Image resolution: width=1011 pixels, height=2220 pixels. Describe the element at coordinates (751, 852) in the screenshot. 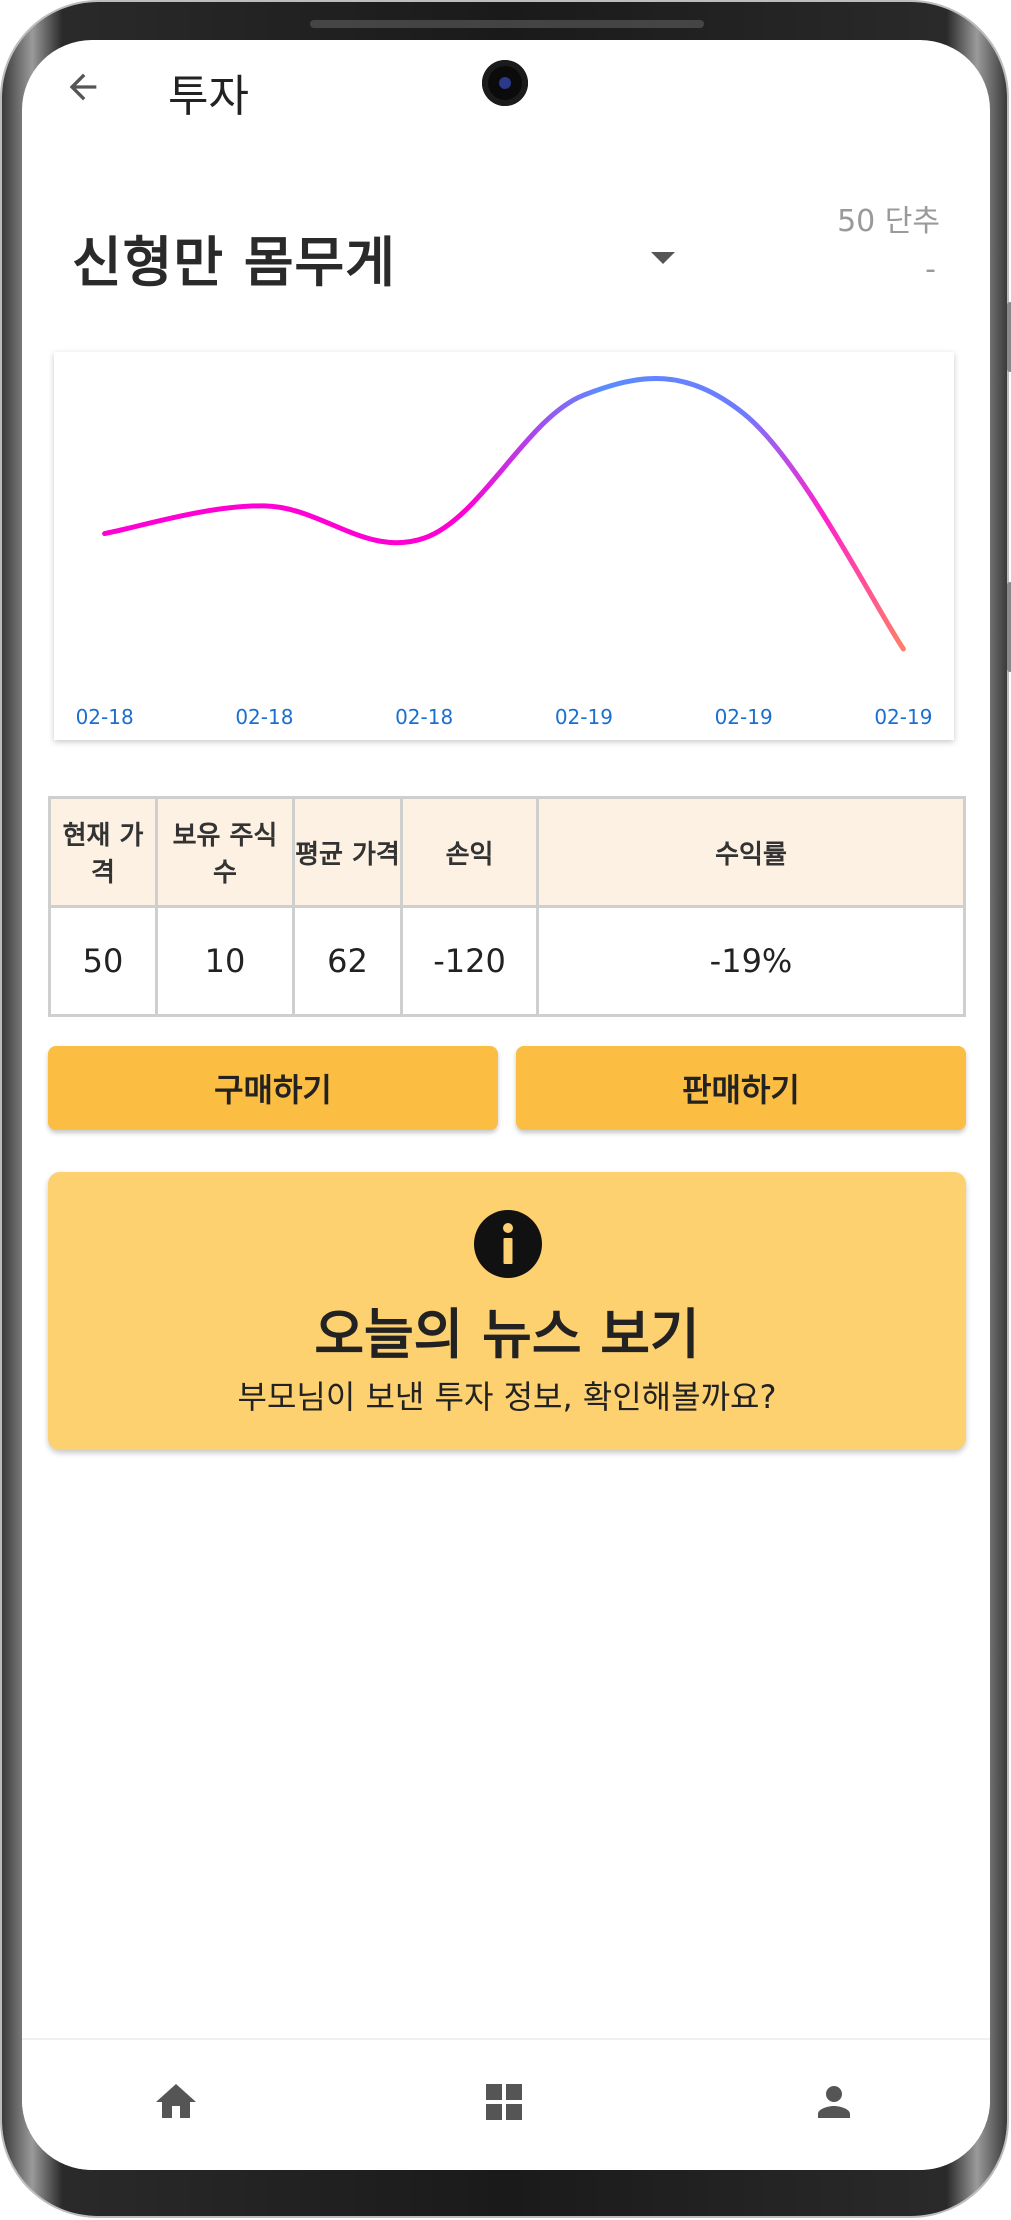

I see `header-return-rate: 수익률` at that location.